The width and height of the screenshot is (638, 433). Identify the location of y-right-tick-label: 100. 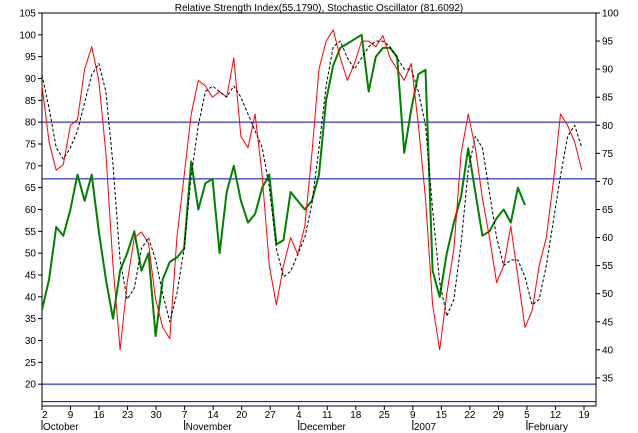
(610, 14).